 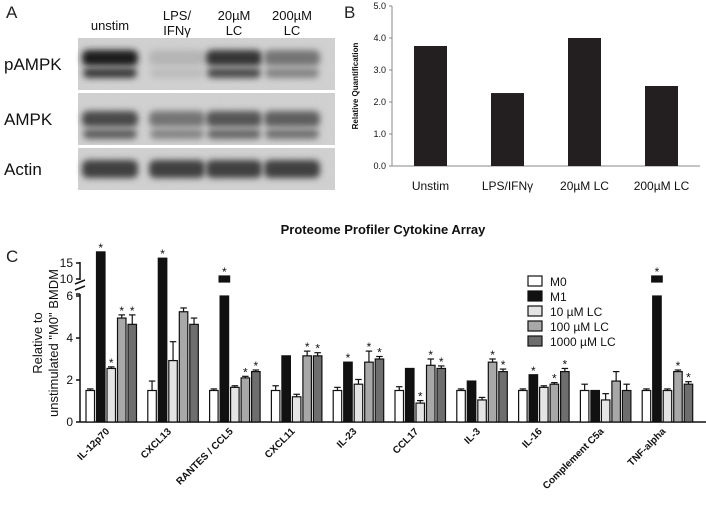 I want to click on y-tick-label: 15, so click(x=67, y=263).